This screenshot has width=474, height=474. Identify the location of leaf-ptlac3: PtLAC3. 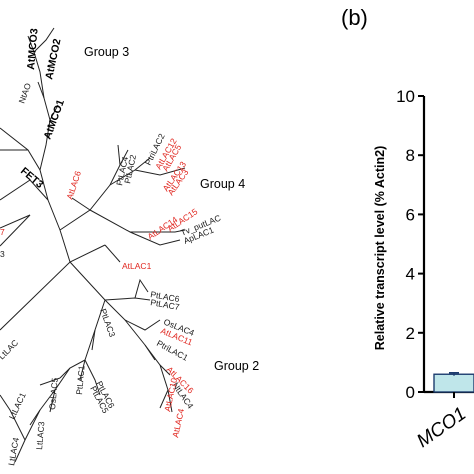
(108, 322).